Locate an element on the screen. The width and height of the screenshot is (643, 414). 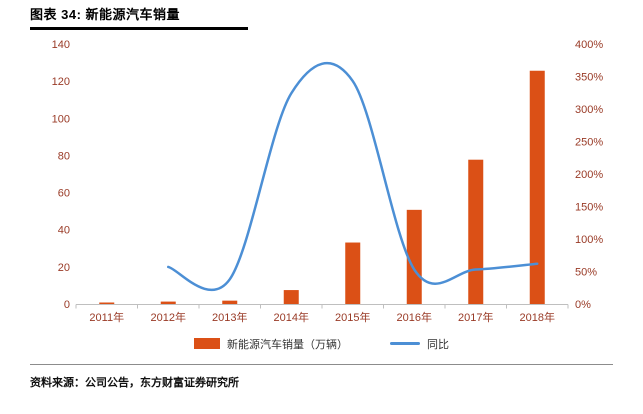
x-axis-label: 2013年 is located at coordinates (229, 317).